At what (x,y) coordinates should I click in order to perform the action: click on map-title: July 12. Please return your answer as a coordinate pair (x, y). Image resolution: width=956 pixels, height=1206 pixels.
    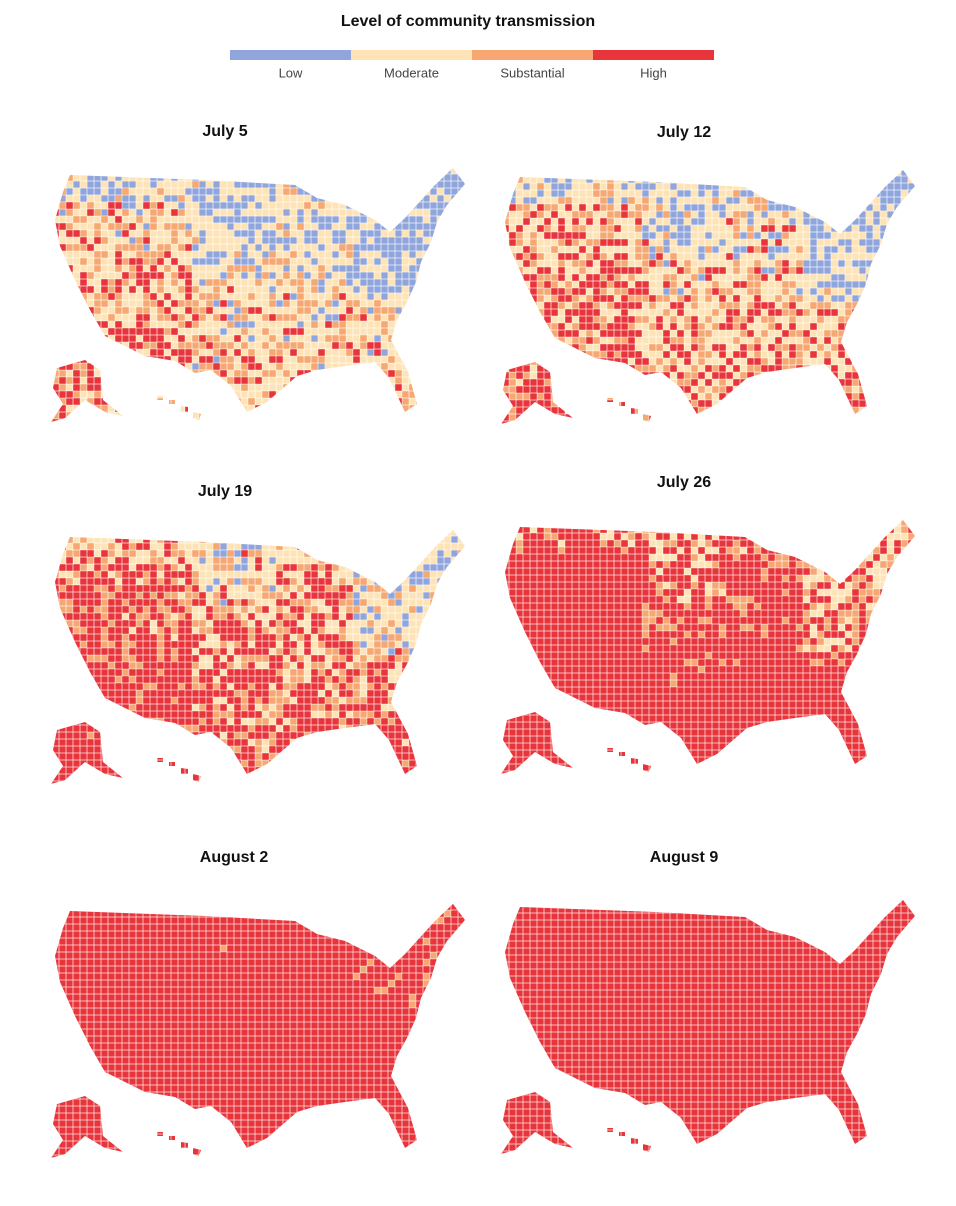
    Looking at the image, I should click on (684, 132).